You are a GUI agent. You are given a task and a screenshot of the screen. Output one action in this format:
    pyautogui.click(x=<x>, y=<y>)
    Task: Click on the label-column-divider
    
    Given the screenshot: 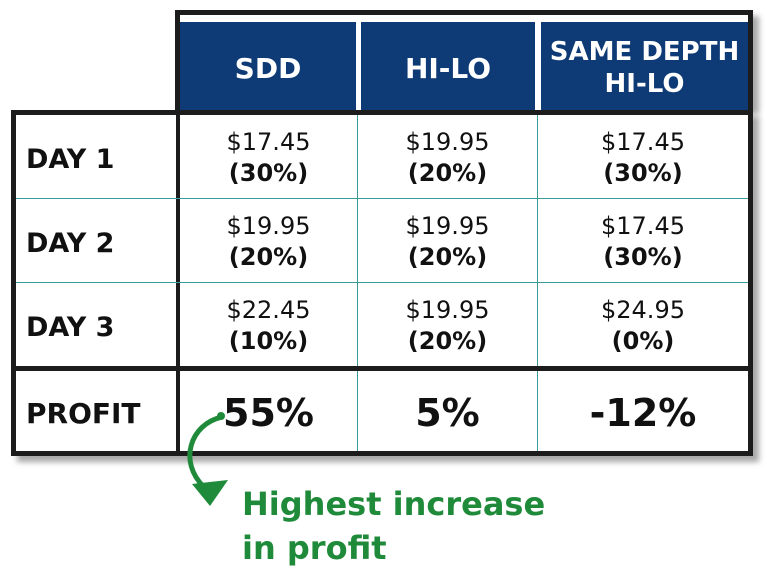 What is the action you would take?
    pyautogui.click(x=178, y=283)
    